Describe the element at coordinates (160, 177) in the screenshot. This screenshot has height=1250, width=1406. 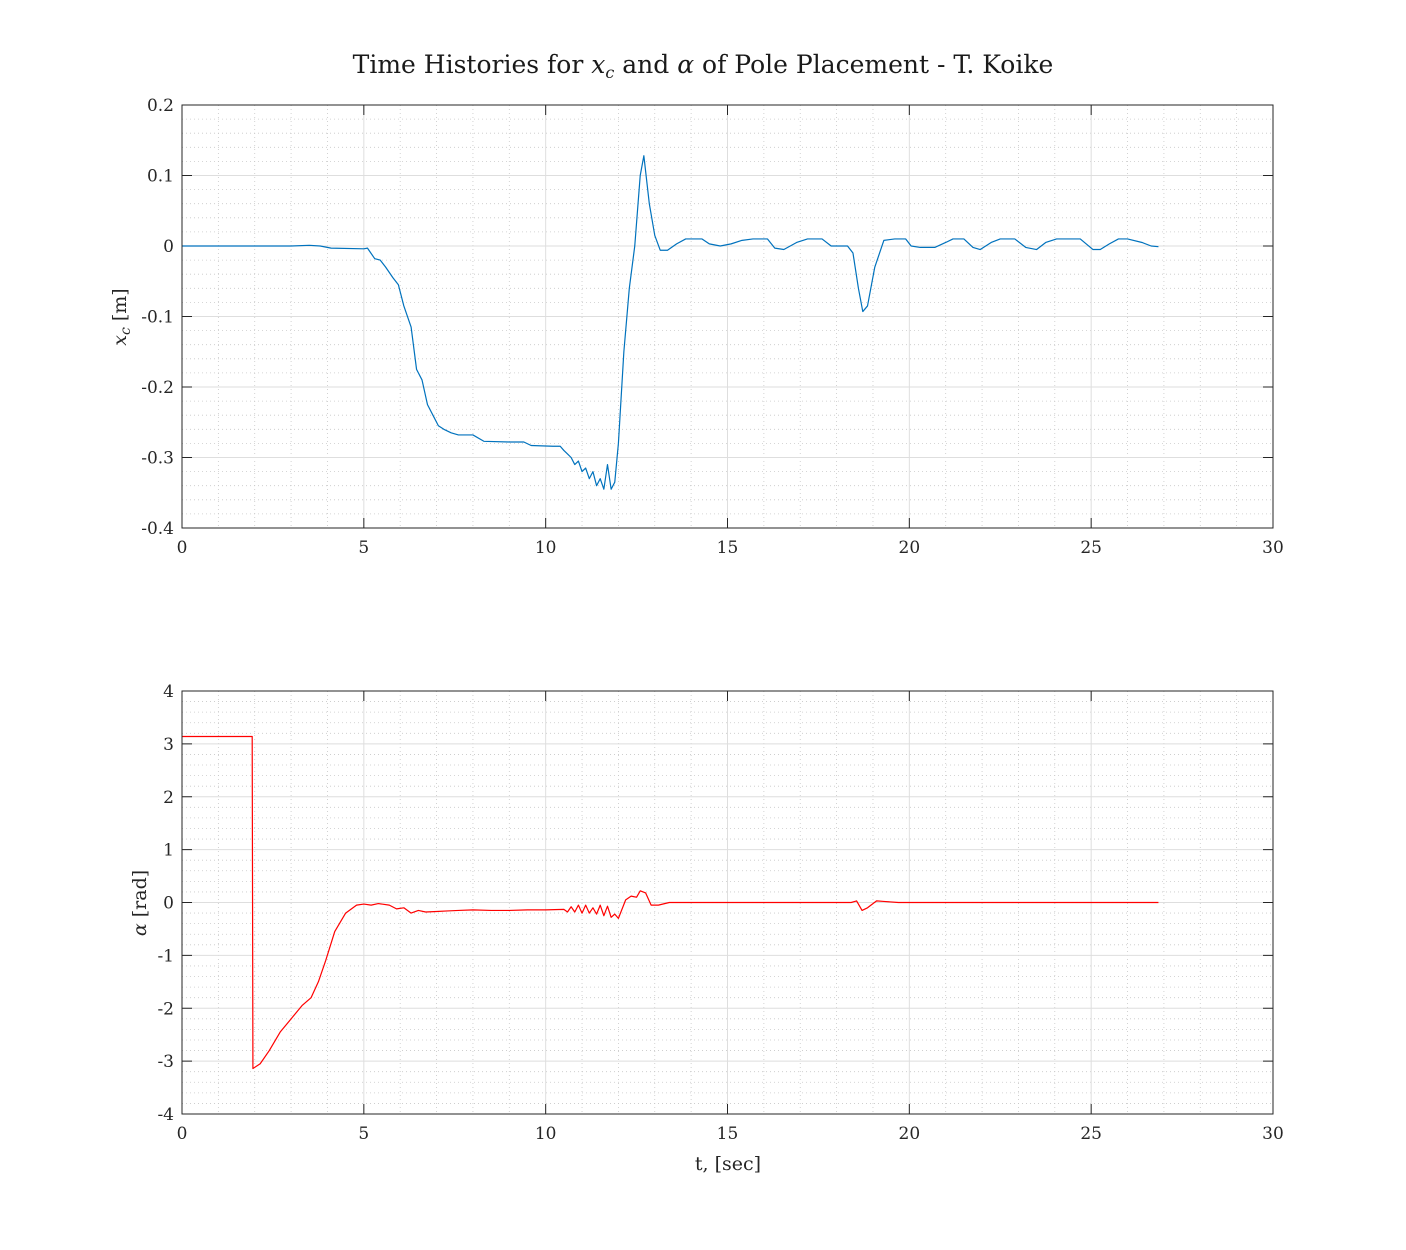
I see `y-tick-label: 0.1` at that location.